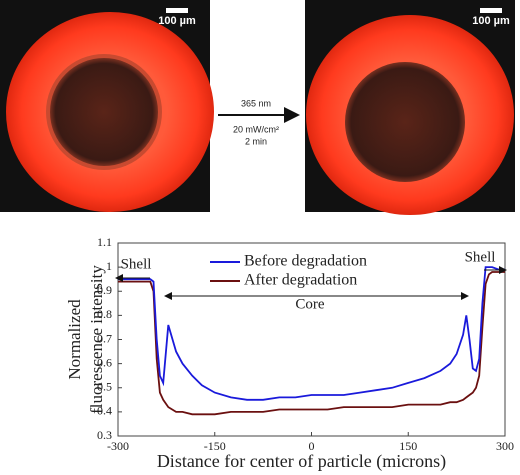  I want to click on y-tick-label: 0.5, so click(104, 387).